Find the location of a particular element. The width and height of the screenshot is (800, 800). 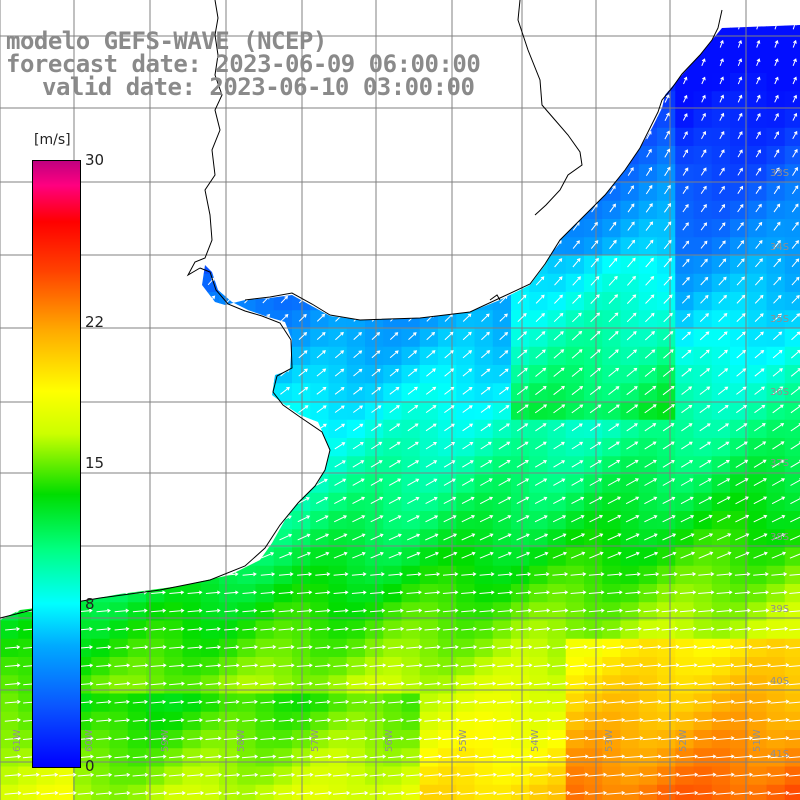

longitude-label: 51W is located at coordinates (757, 740).